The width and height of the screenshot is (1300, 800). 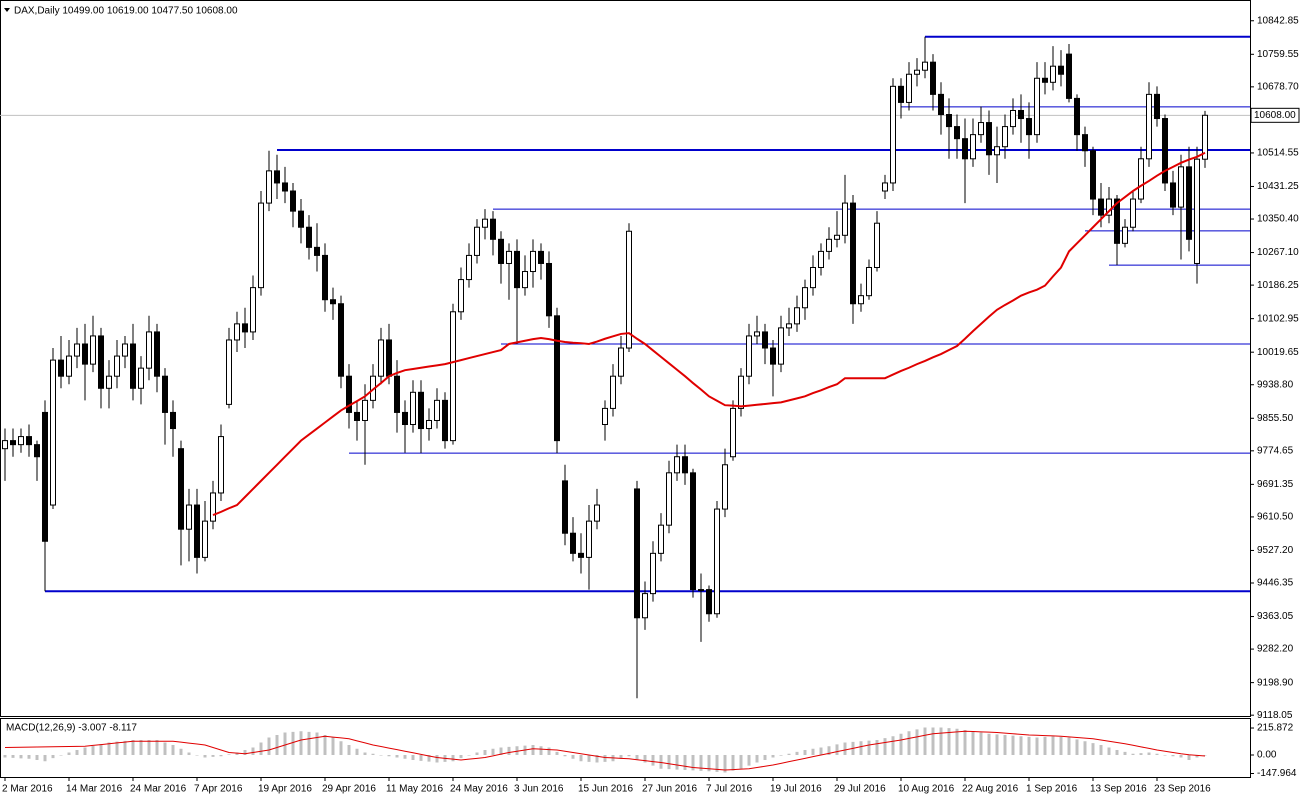 What do you see at coordinates (860, 789) in the screenshot?
I see `x-tick-label: 29 Jul 2016` at bounding box center [860, 789].